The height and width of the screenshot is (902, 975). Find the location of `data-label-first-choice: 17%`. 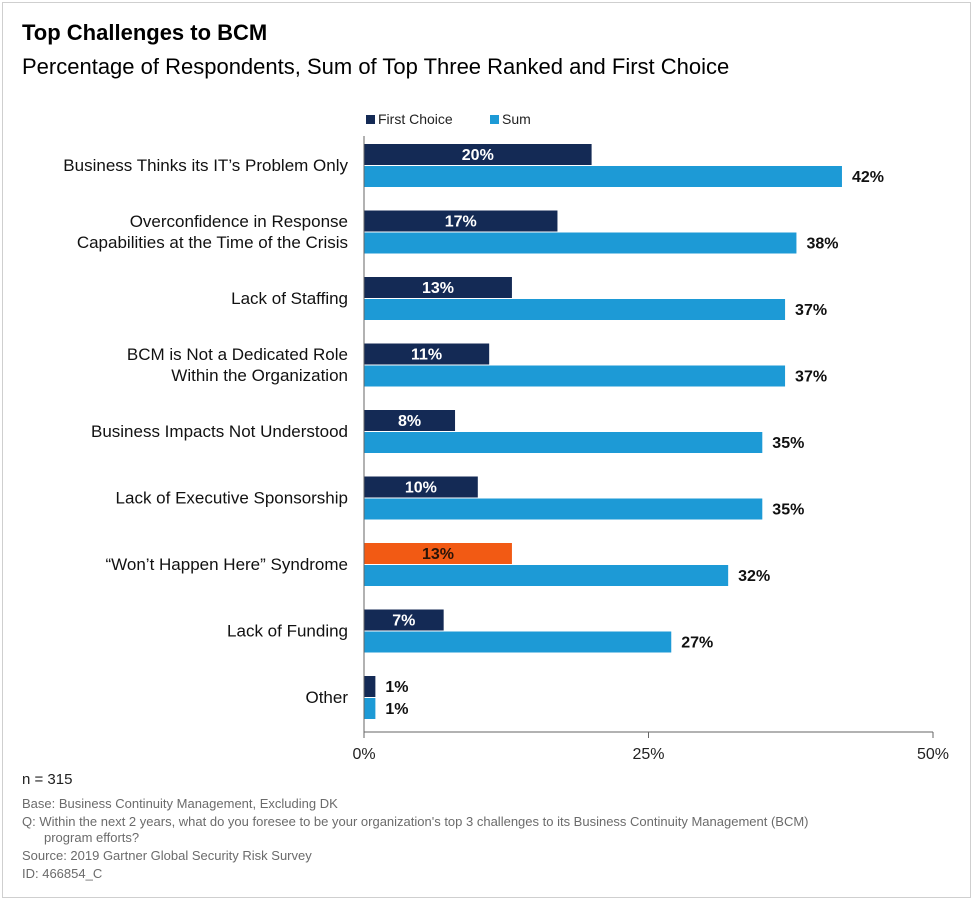

data-label-first-choice: 17% is located at coordinates (461, 222).